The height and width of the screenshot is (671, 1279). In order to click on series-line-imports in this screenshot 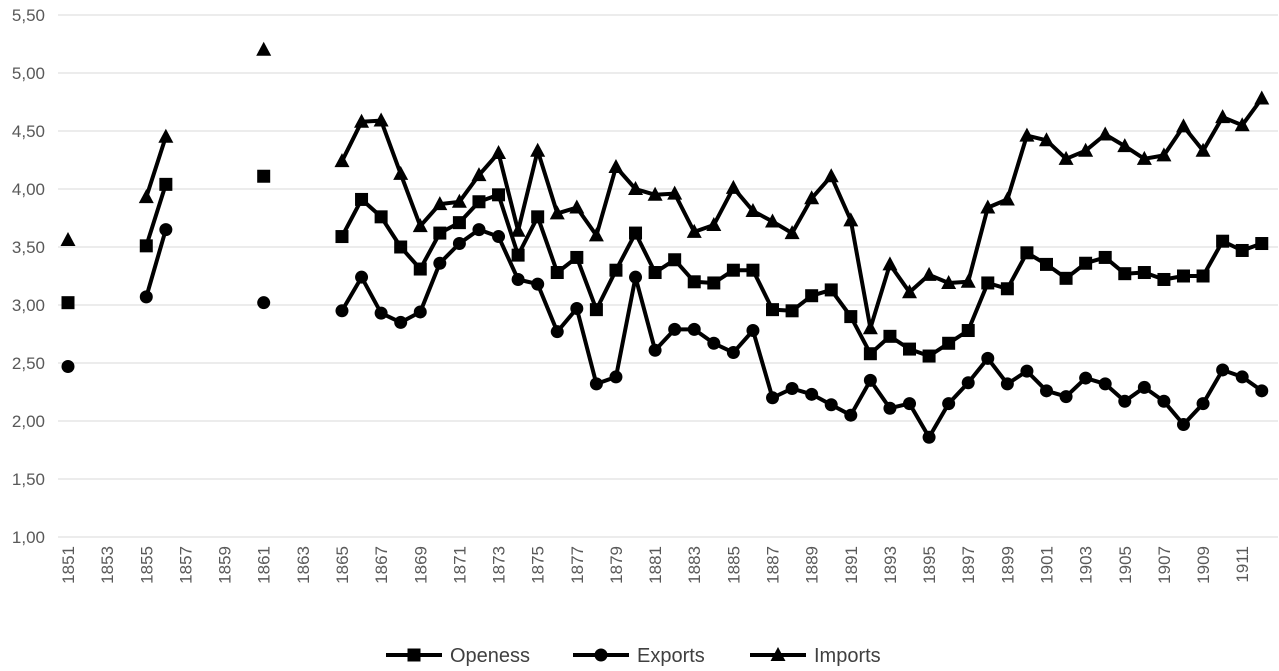, I will do `click(156, 167)`.